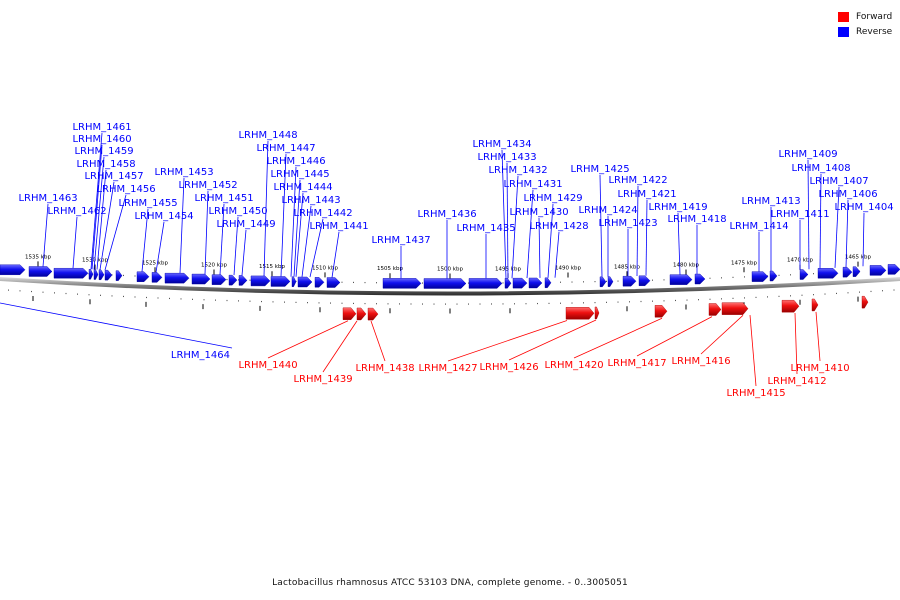 This screenshot has width=900, height=600. What do you see at coordinates (47, 198) in the screenshot?
I see `gene-label: LRHM_1463` at bounding box center [47, 198].